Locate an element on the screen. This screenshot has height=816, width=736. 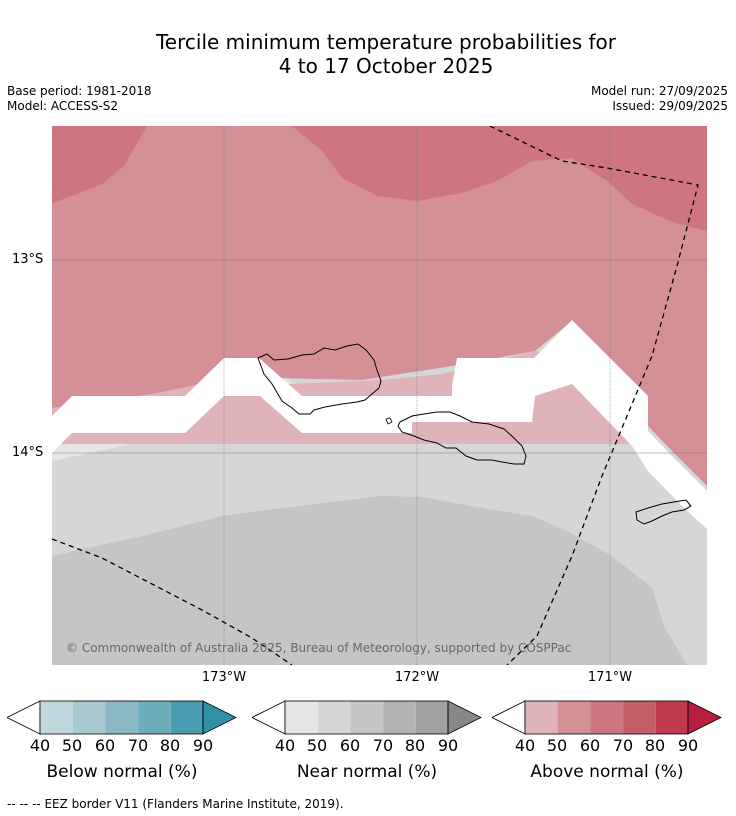
colorbar-near-frame is located at coordinates (366, 717).